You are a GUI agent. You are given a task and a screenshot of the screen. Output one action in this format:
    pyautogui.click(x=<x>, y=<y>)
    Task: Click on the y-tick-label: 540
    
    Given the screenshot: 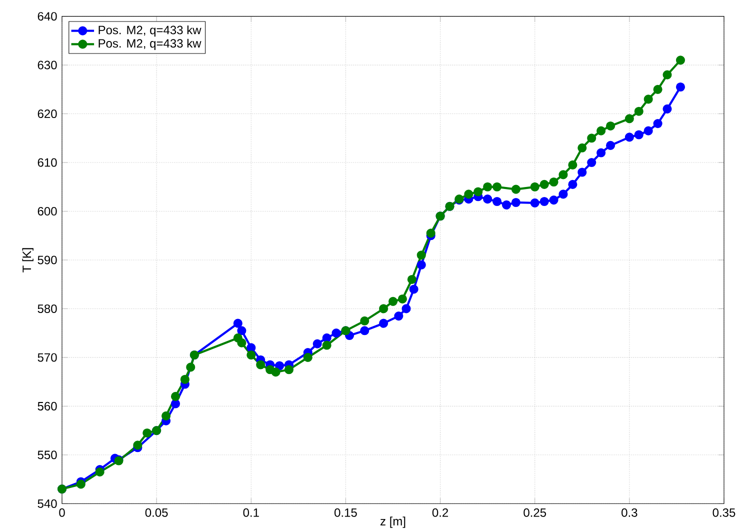 What is the action you would take?
    pyautogui.click(x=47, y=503)
    